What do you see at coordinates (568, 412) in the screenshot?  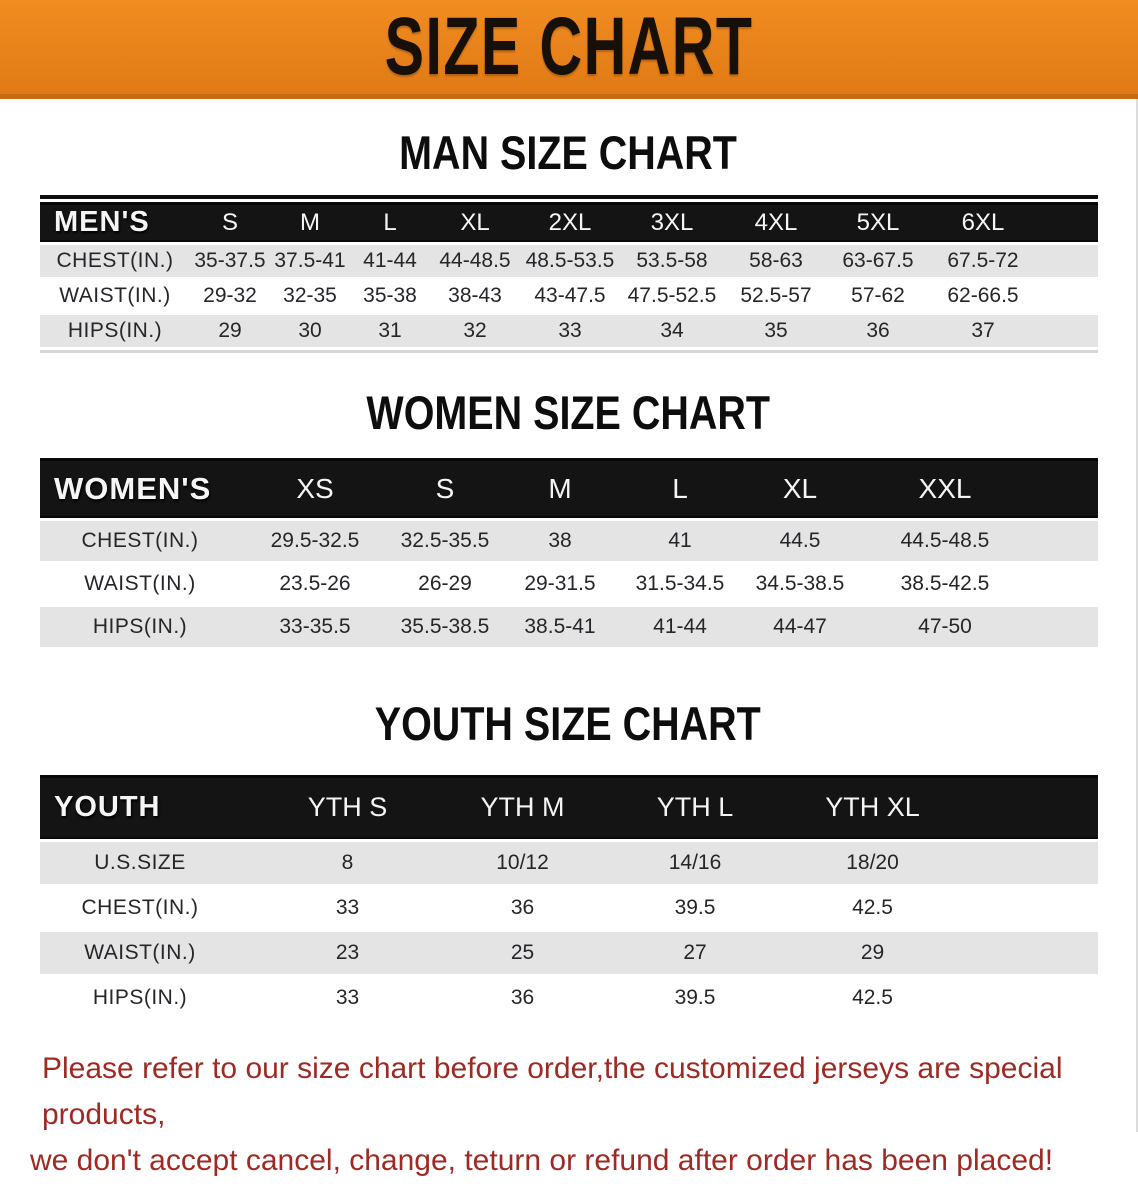 I see `women-section-heading: WOMEN SIZE CHART` at bounding box center [568, 412].